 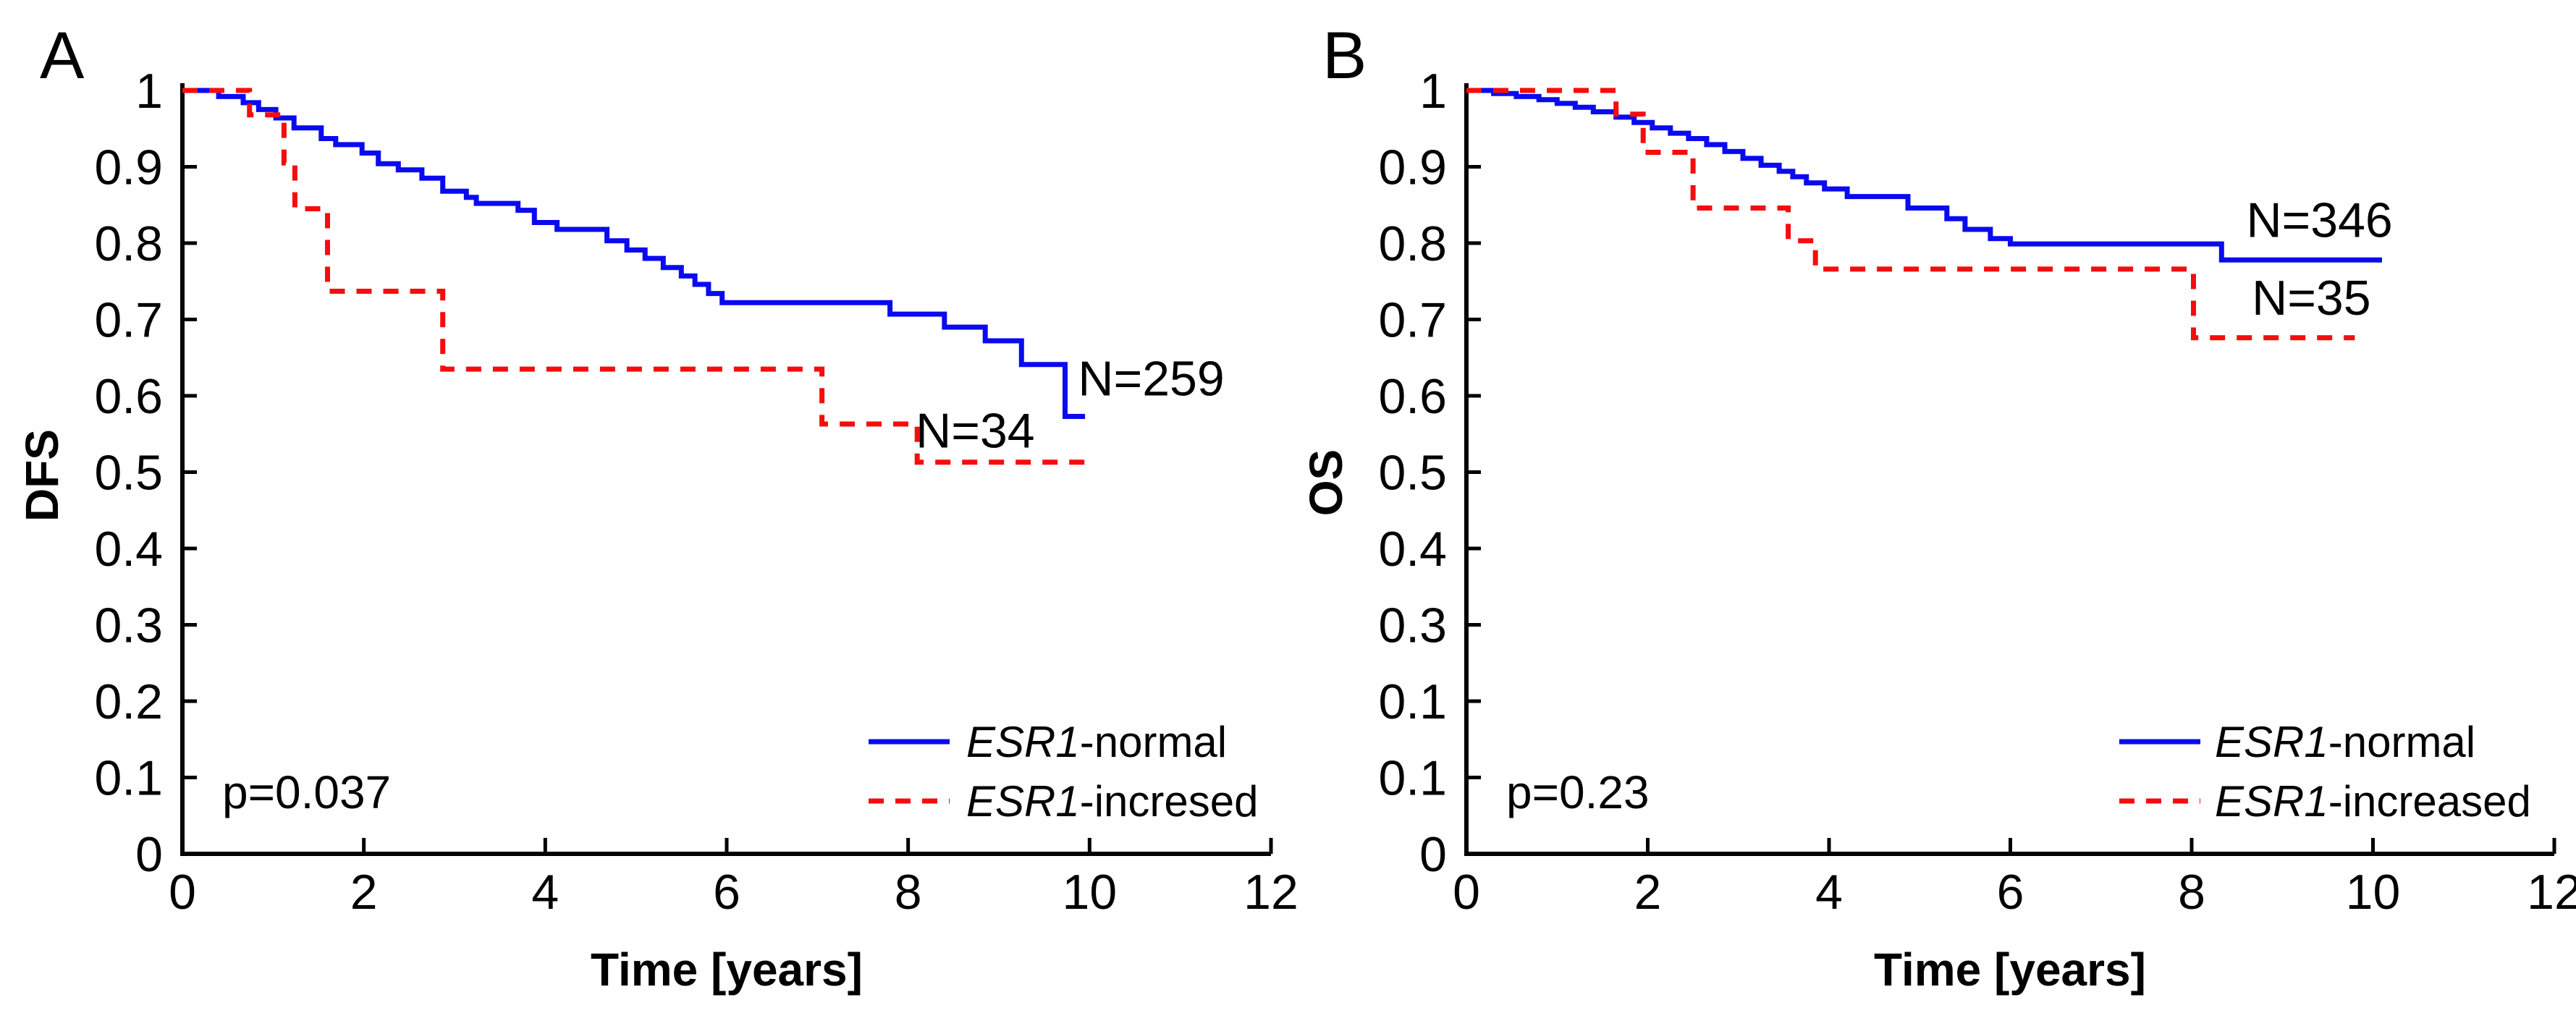 What do you see at coordinates (63, 56) in the screenshot?
I see `panel-letter-a: A` at bounding box center [63, 56].